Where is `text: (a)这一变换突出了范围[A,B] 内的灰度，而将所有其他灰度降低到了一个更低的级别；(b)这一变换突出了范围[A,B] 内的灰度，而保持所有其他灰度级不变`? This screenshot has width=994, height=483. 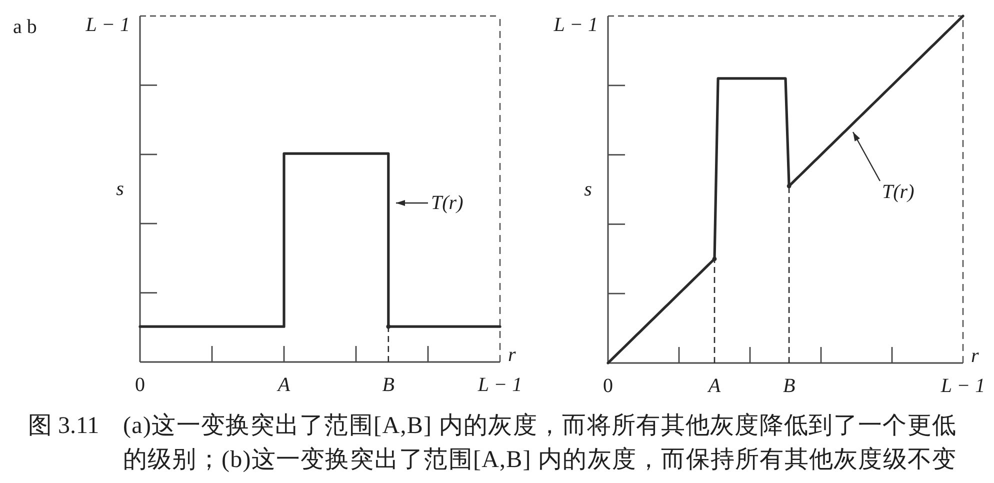
text: (a)这一变换突出了范围[A,B] 内的灰度，而将所有其他灰度降低到了一个更低的级别；(b)这一变换突出了范围[A,B] 内的灰度，而保持所有其他灰度级不变 is located at coordinates (539, 442).